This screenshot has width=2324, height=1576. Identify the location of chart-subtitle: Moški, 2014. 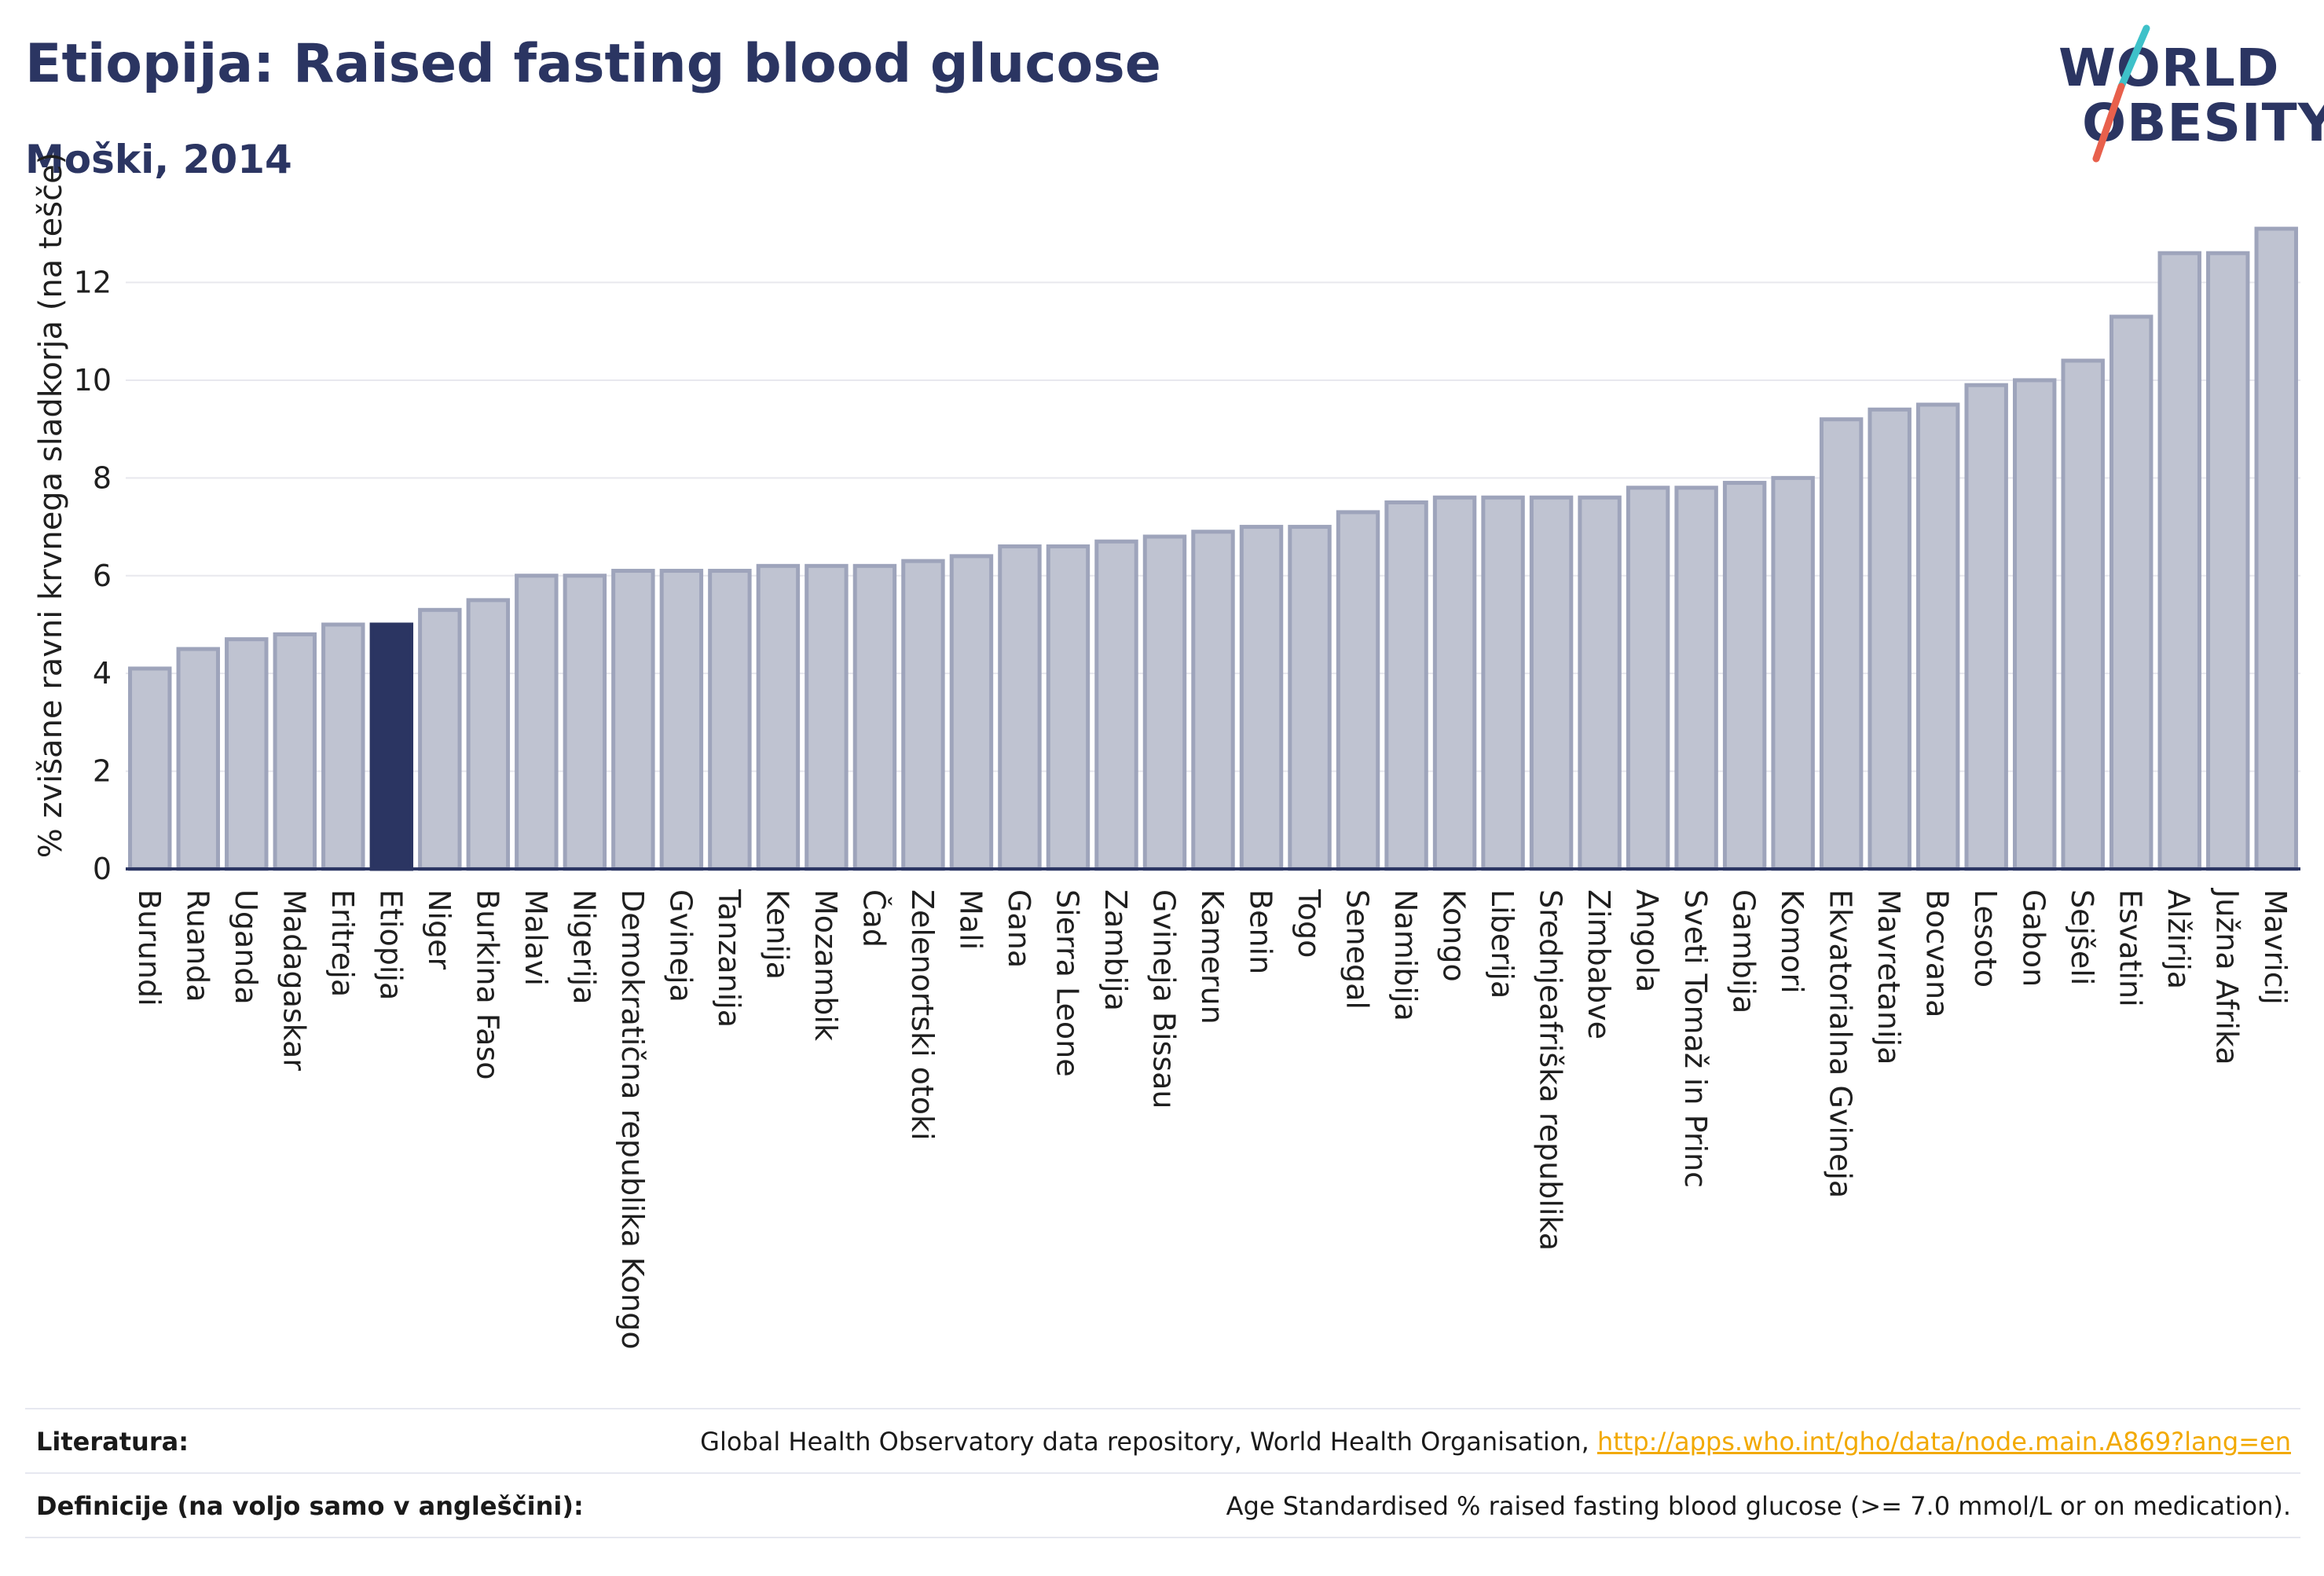
(158, 159).